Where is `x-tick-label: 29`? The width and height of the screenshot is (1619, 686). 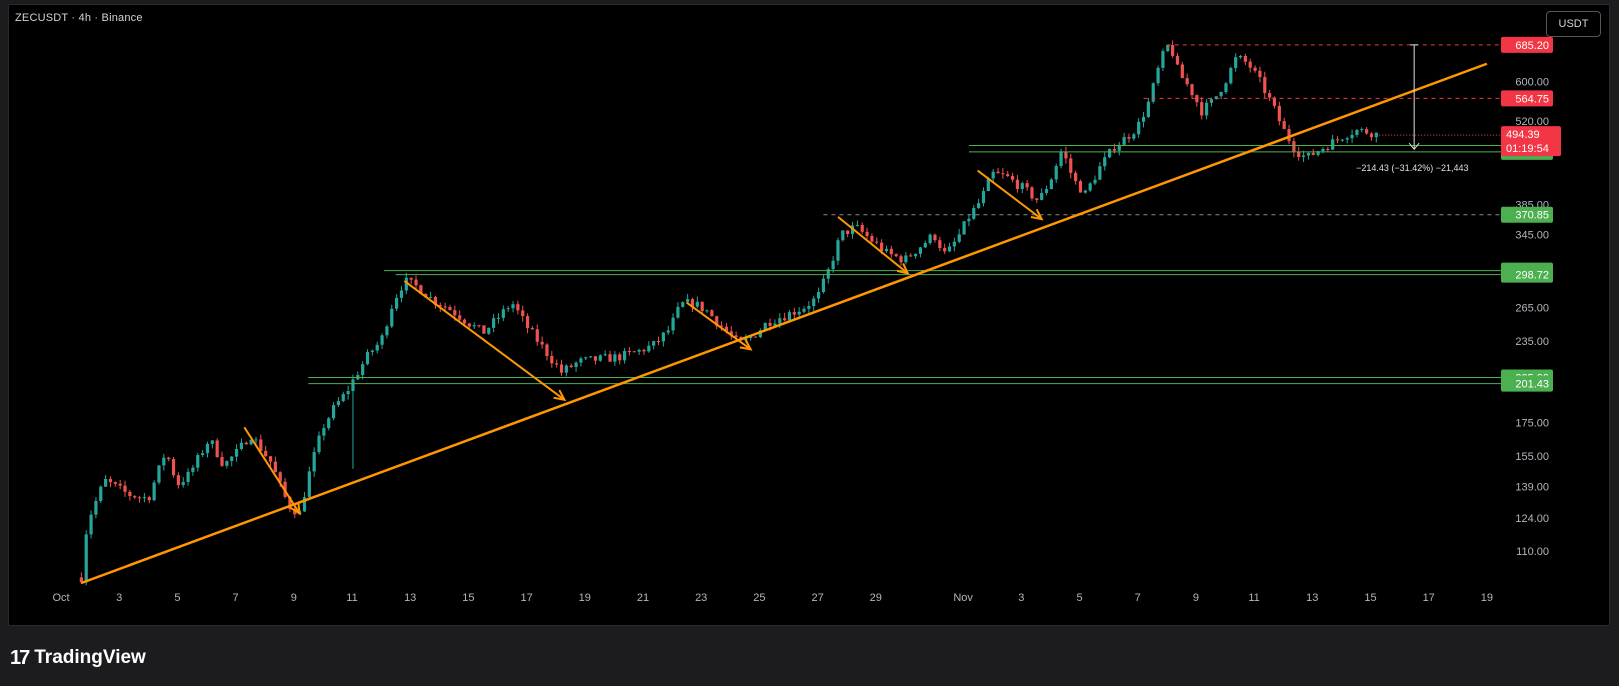
x-tick-label: 29 is located at coordinates (876, 598).